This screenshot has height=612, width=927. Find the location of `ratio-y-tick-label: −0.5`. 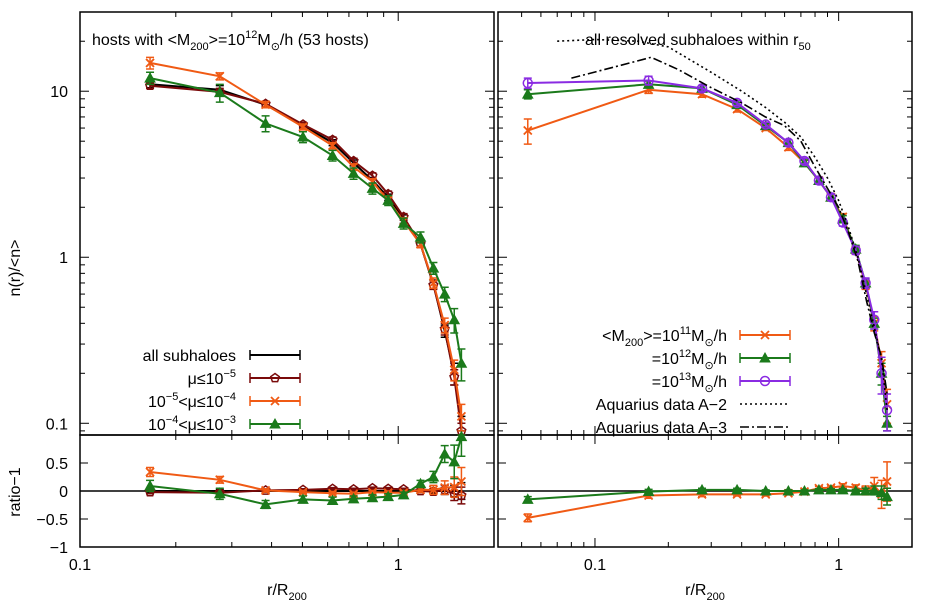

ratio-y-tick-label: −0.5 is located at coordinates (52, 520).